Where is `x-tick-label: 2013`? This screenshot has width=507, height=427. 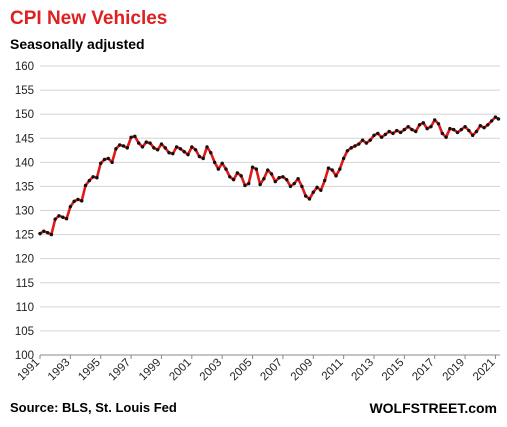
x-tick-label: 2013 is located at coordinates (363, 370).